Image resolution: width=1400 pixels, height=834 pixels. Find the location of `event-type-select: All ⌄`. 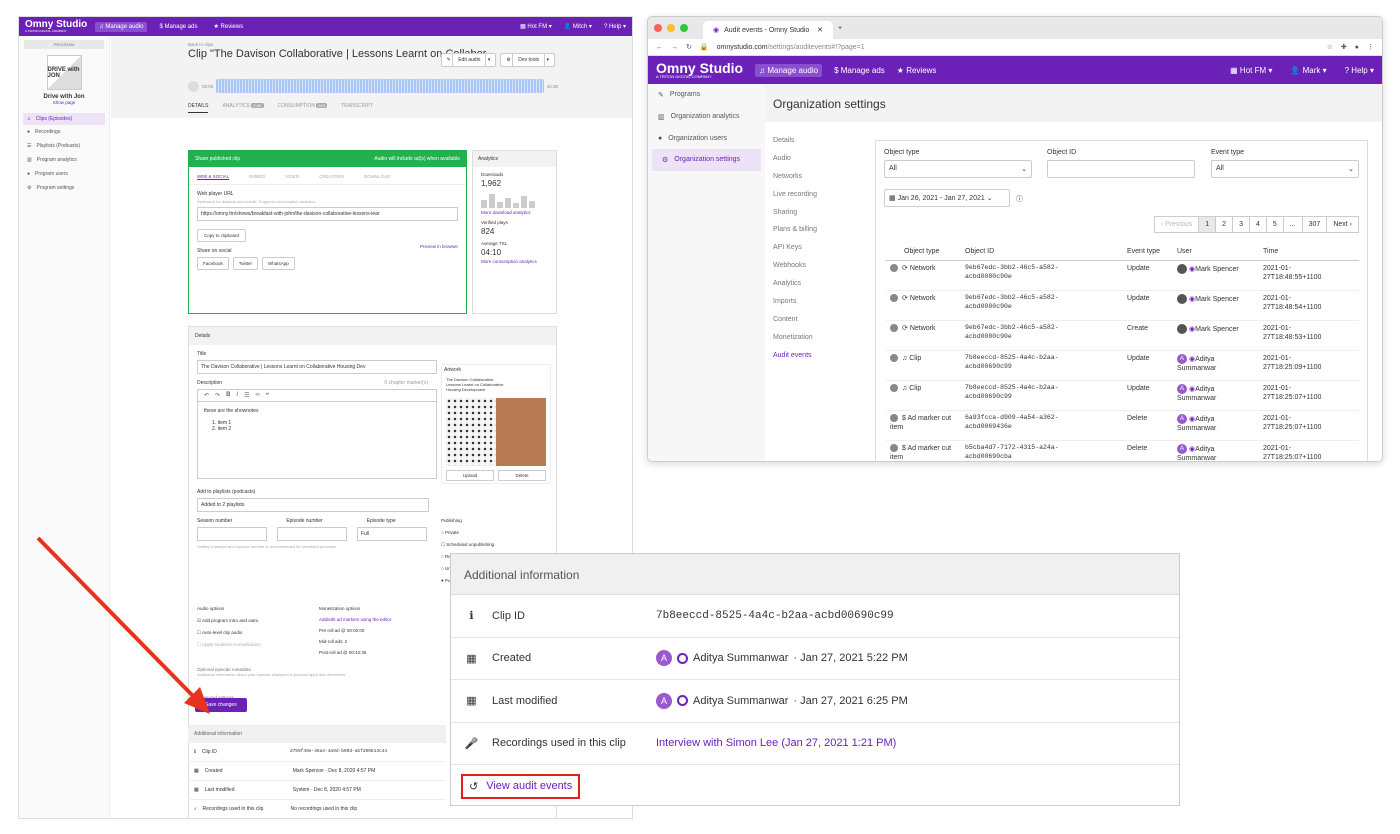

event-type-select: All ⌄ is located at coordinates (1285, 169).